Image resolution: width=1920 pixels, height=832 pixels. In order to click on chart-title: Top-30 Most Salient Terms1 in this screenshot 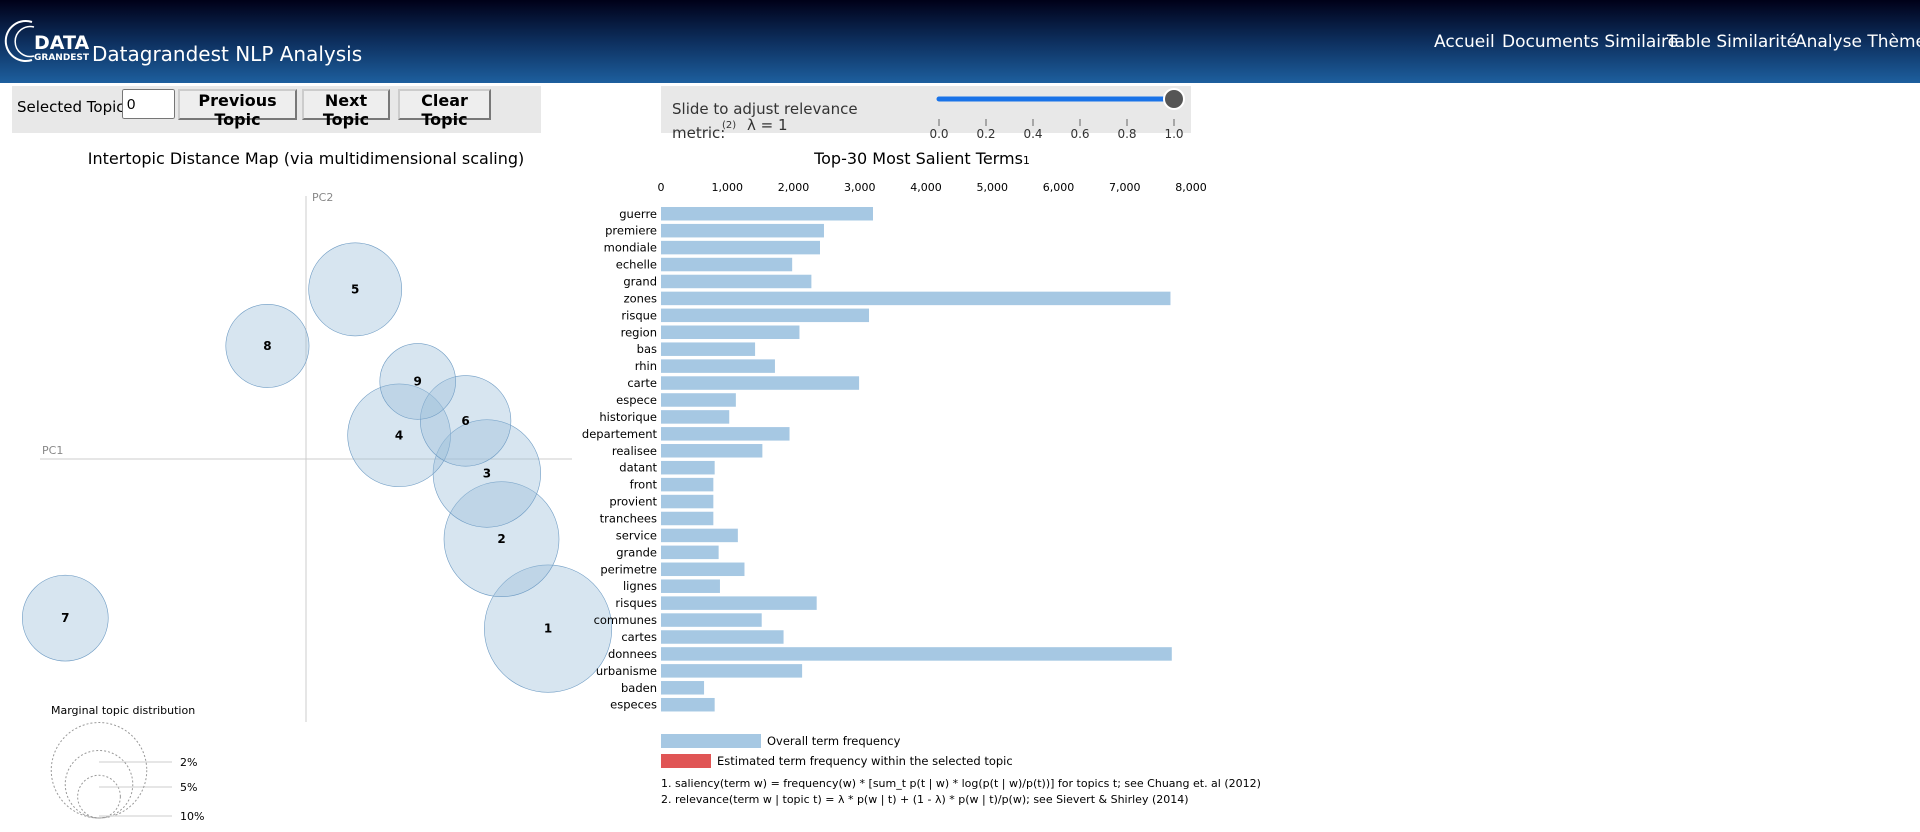, I will do `click(921, 158)`.